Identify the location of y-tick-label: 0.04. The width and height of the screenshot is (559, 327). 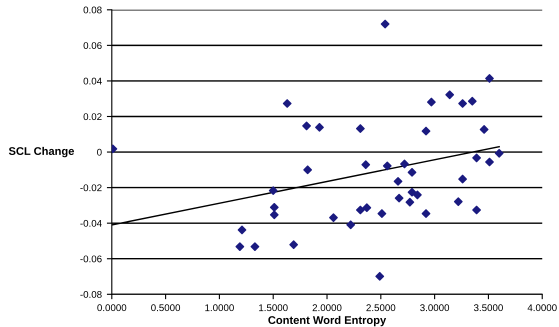
(93, 81).